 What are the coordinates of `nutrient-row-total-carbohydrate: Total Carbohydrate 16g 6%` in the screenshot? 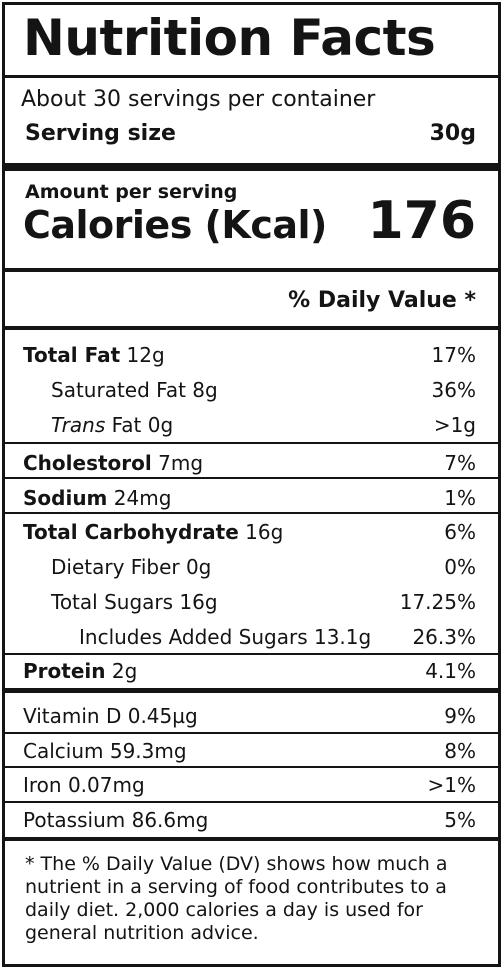 It's located at (251, 531).